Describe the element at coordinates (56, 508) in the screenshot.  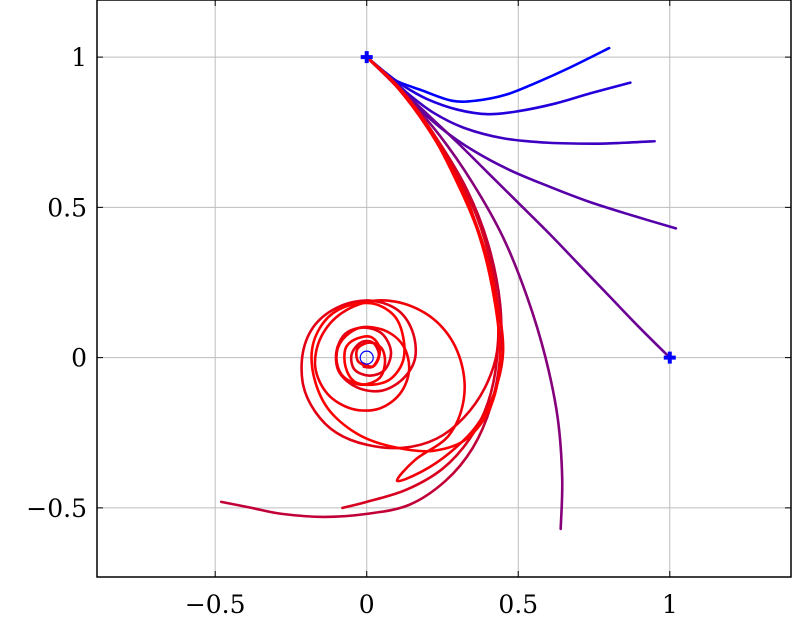
I see `y-tick-label: −0.5` at that location.